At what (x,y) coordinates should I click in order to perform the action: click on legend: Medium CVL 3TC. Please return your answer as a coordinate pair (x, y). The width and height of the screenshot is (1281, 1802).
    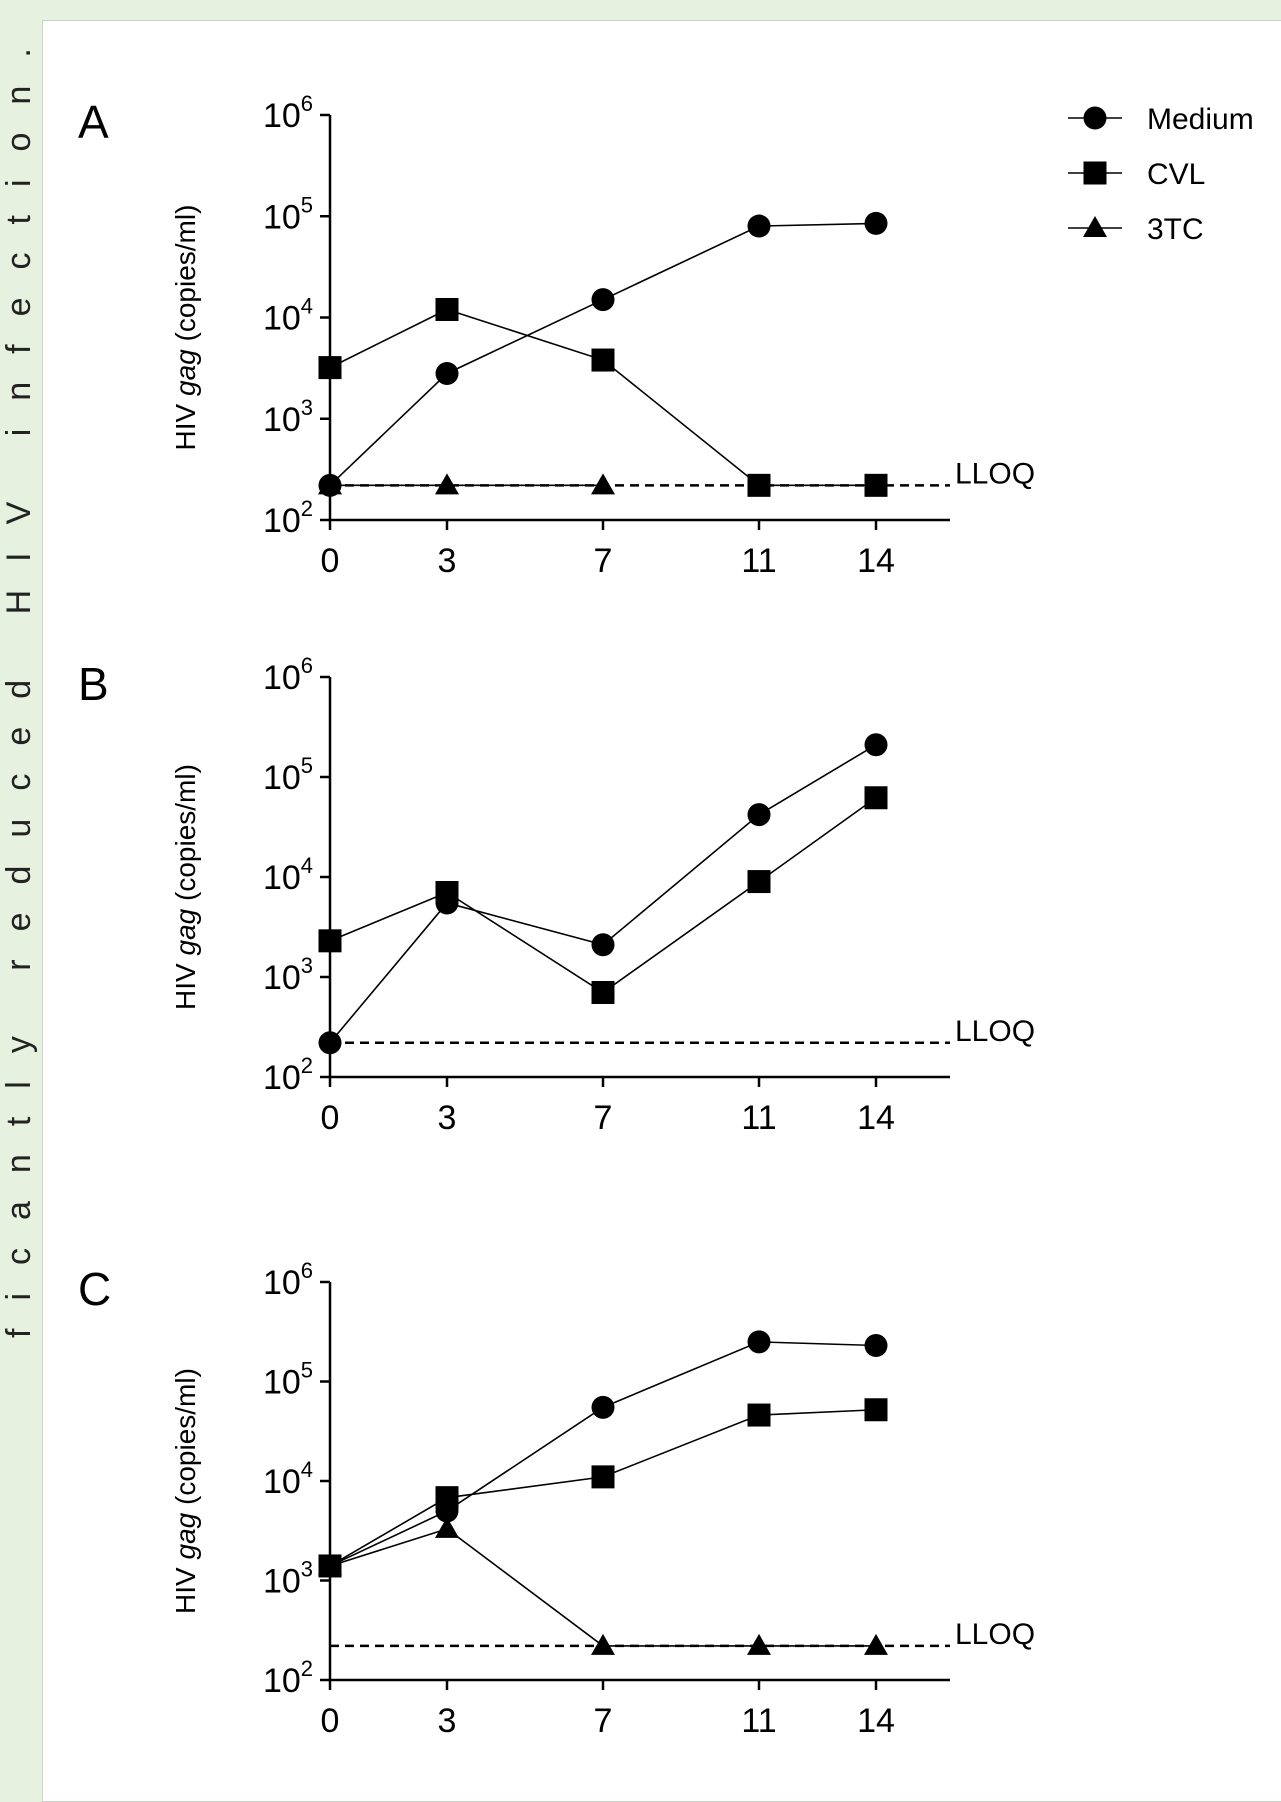
    Looking at the image, I should click on (1161, 174).